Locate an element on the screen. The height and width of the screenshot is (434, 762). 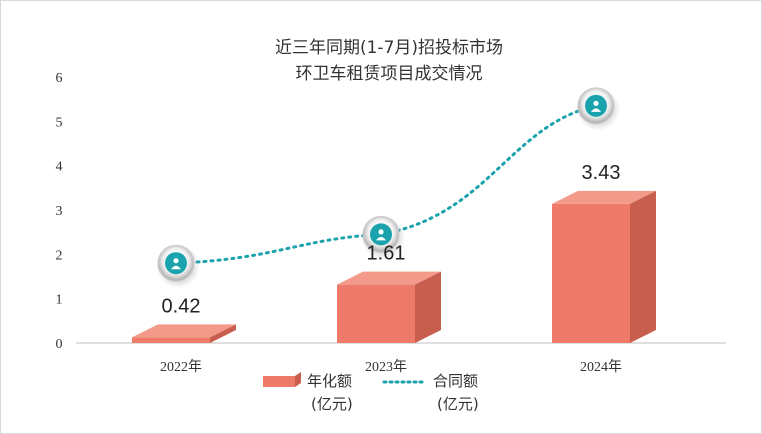
x-axis: 2022年 2023年 2024年 is located at coordinates (391, 367).